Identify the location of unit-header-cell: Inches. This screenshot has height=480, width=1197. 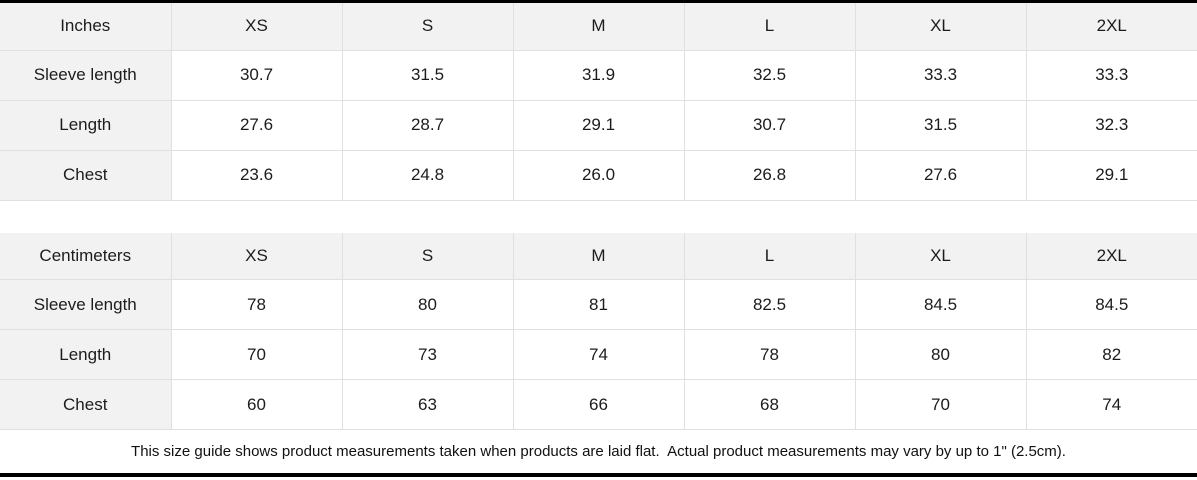
(86, 27).